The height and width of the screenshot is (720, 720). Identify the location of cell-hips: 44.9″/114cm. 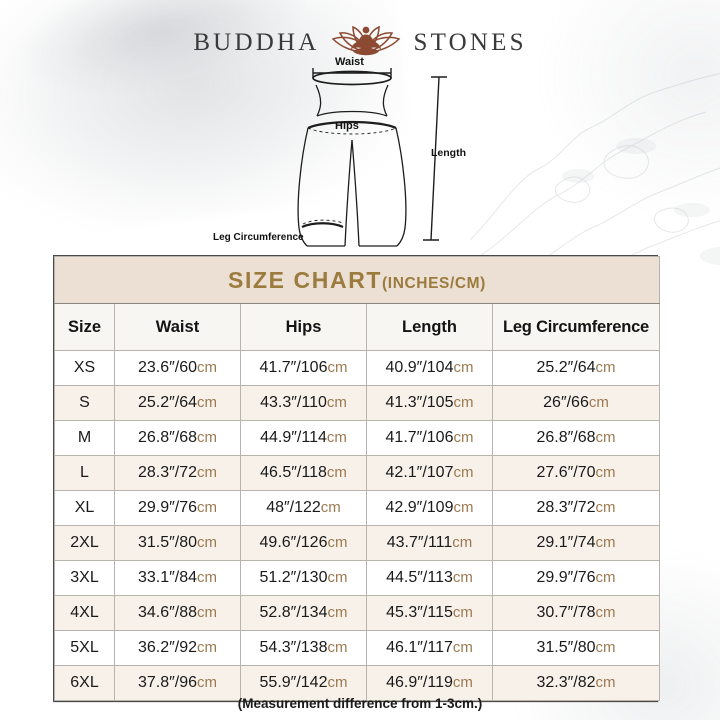
(303, 438).